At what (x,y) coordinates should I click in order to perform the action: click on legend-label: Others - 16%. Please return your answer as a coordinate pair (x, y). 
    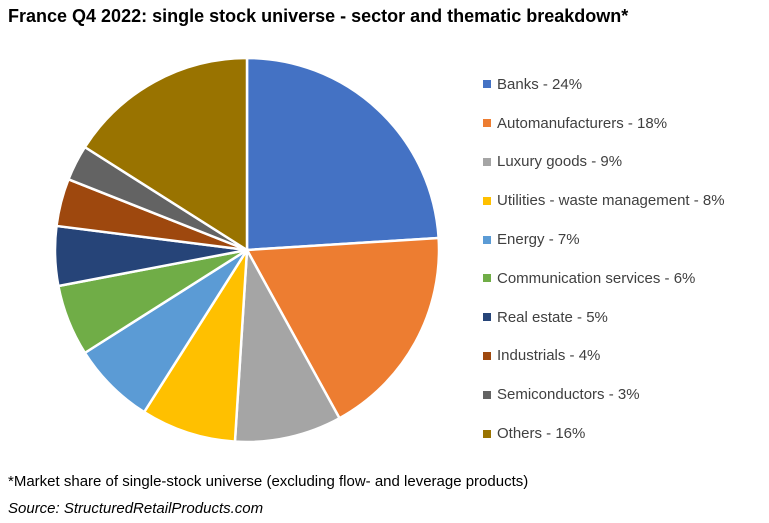
    Looking at the image, I should click on (541, 434).